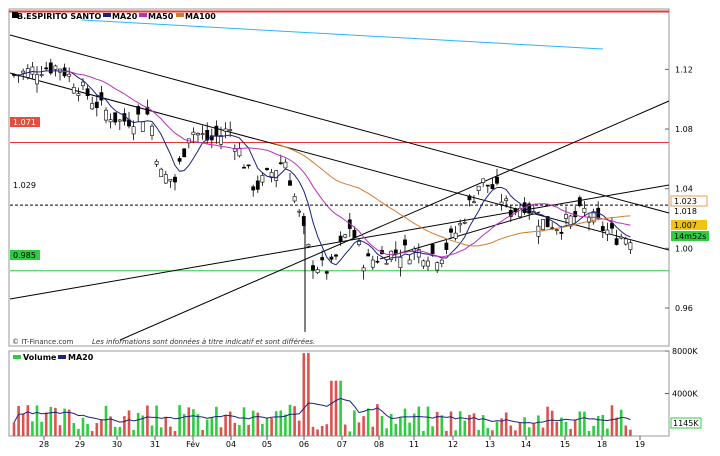  I want to click on rtag-timer: 14m52s, so click(690, 236).